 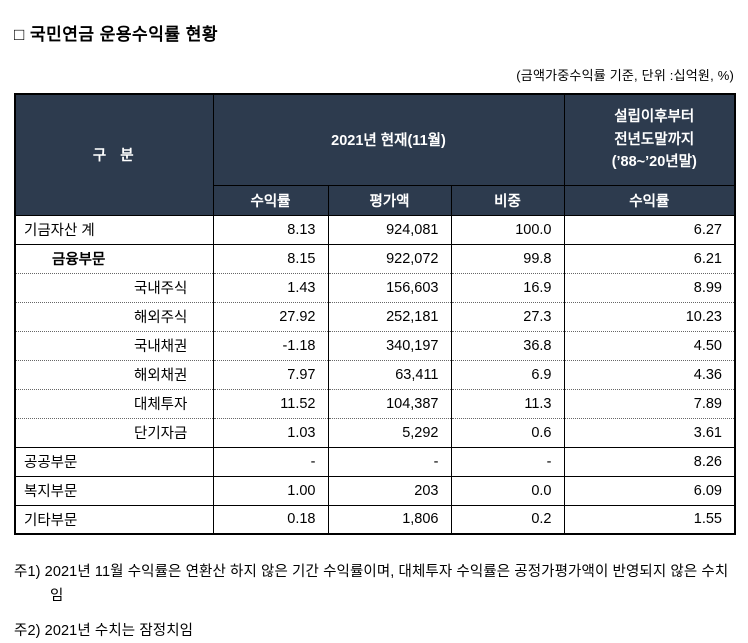 I want to click on cell-valuation: 156,603, so click(x=389, y=287).